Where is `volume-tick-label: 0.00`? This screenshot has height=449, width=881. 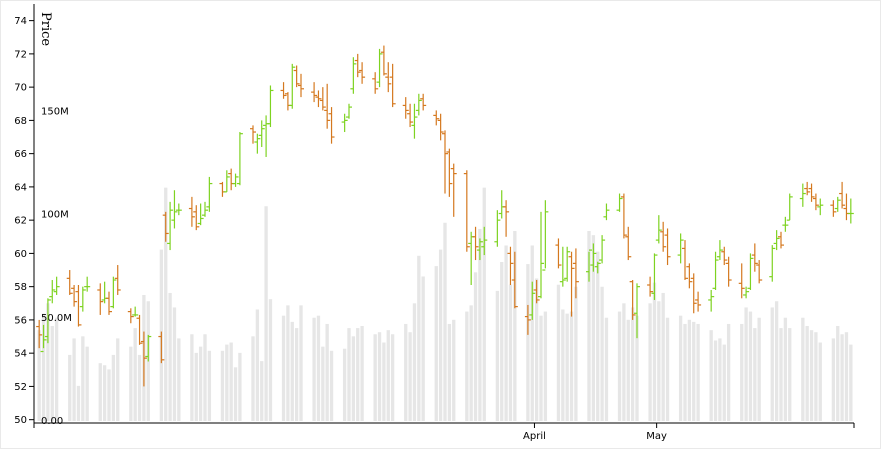 volume-tick-label: 0.00 is located at coordinates (52, 421).